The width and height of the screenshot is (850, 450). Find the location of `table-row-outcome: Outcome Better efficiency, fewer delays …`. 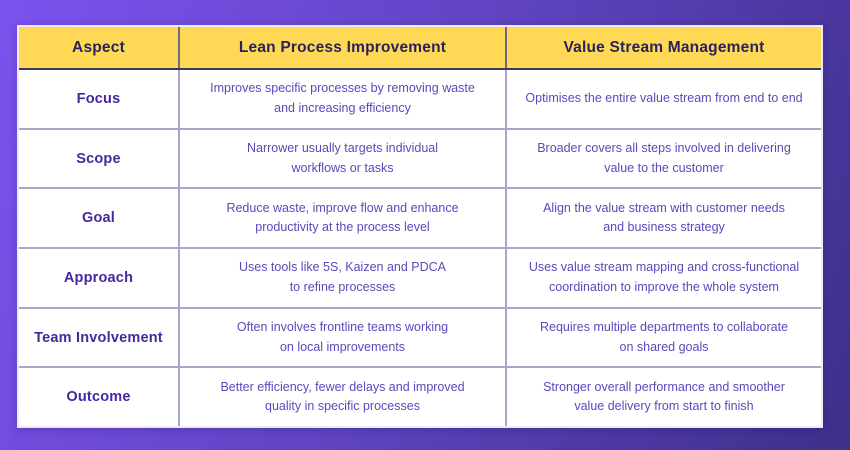

table-row-outcome: Outcome Better efficiency, fewer delays … is located at coordinates (420, 397).